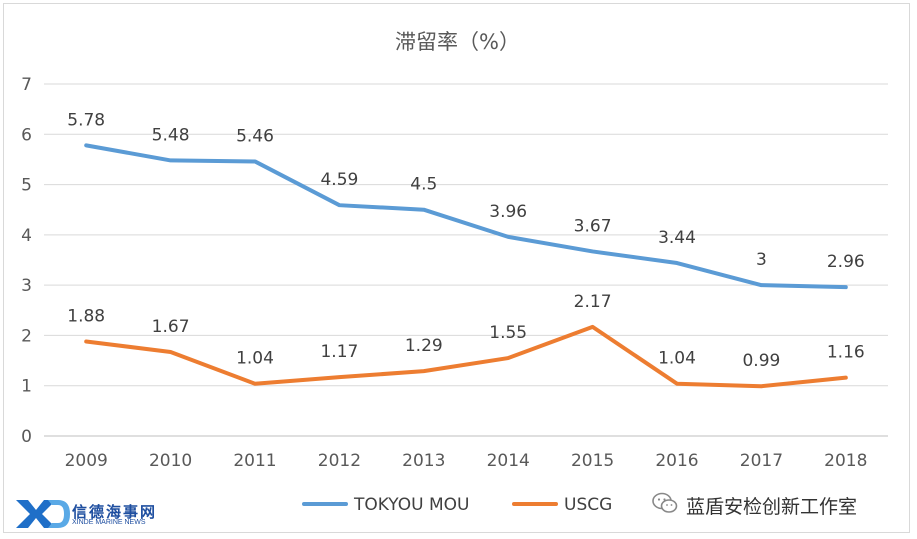 The height and width of the screenshot is (539, 917). What do you see at coordinates (254, 461) in the screenshot?
I see `x-tick-label: 2011` at bounding box center [254, 461].